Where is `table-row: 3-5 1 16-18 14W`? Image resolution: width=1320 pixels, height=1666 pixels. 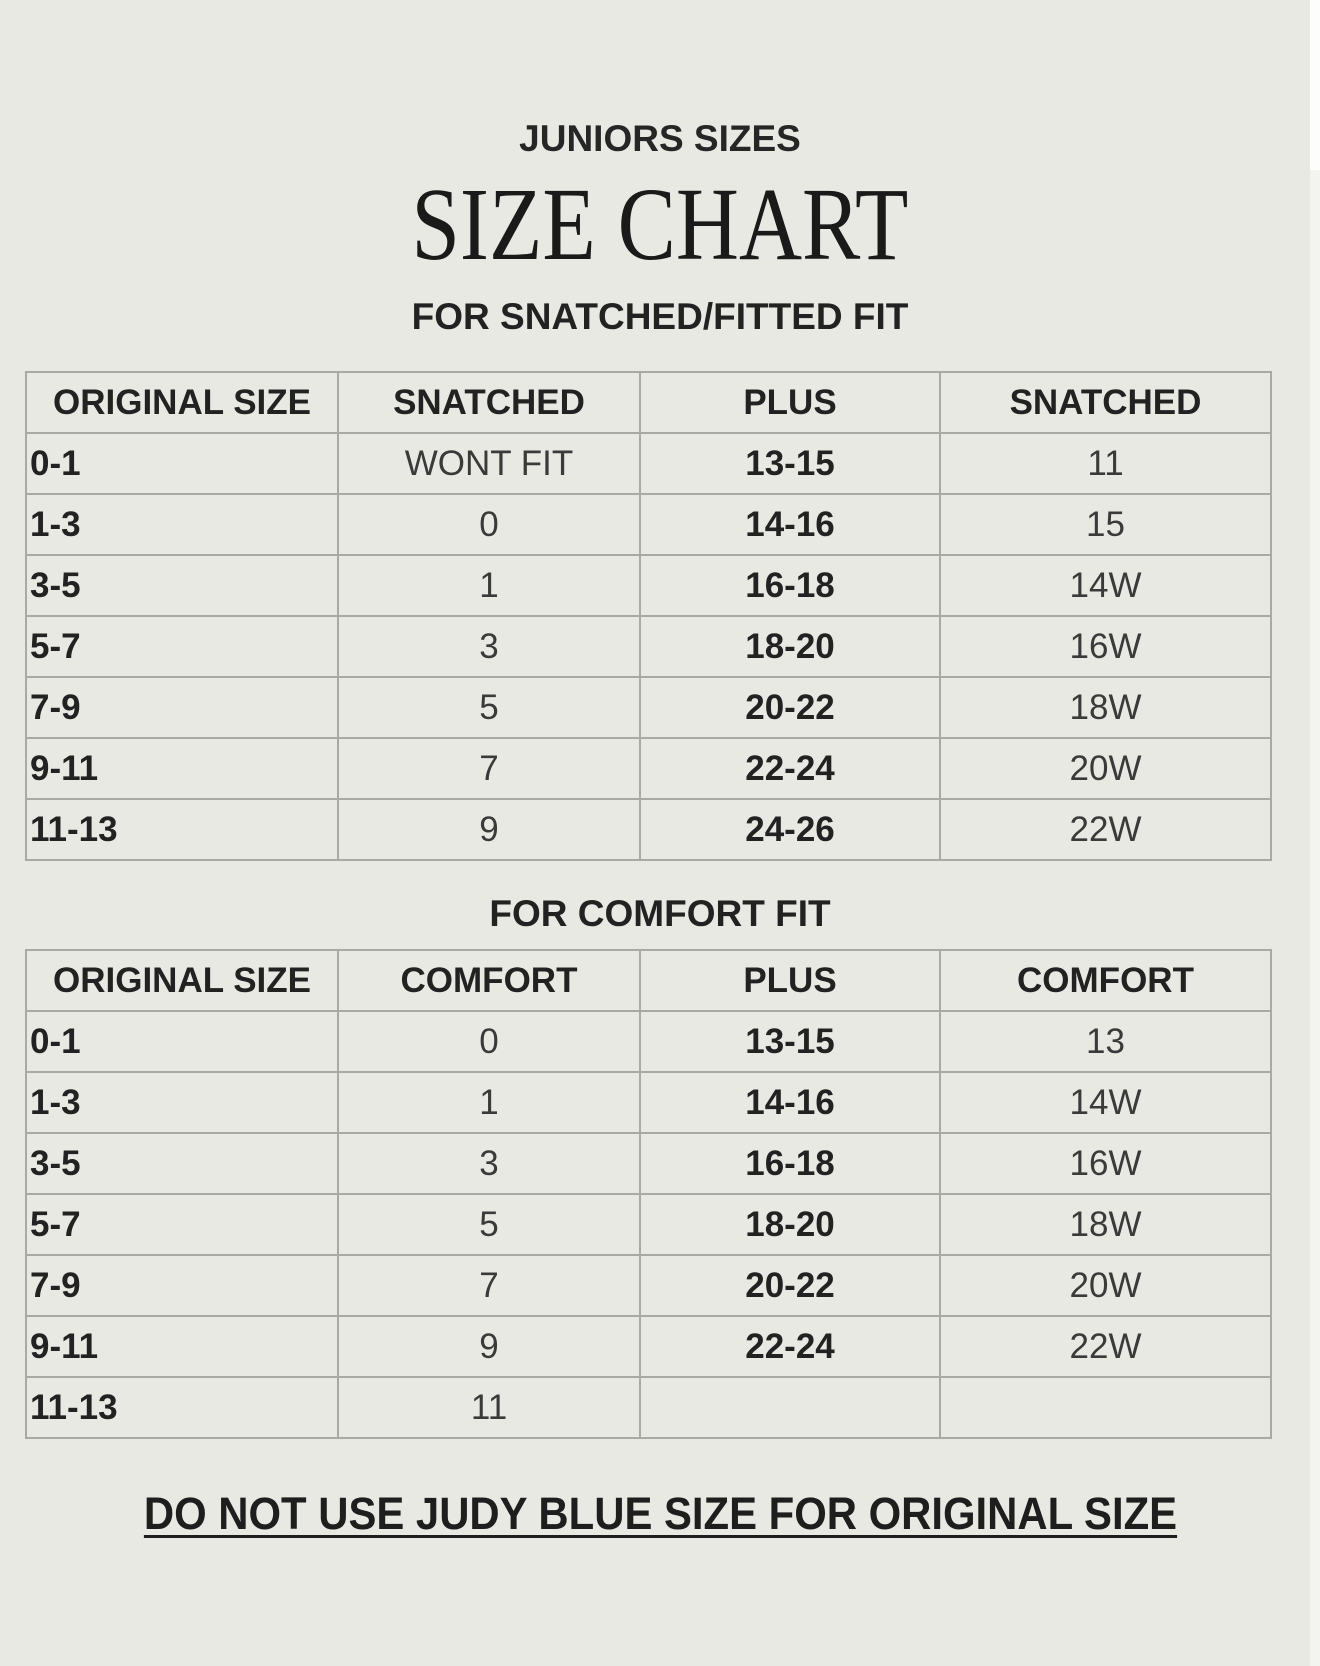 table-row: 3-5 1 16-18 14W is located at coordinates (648, 585).